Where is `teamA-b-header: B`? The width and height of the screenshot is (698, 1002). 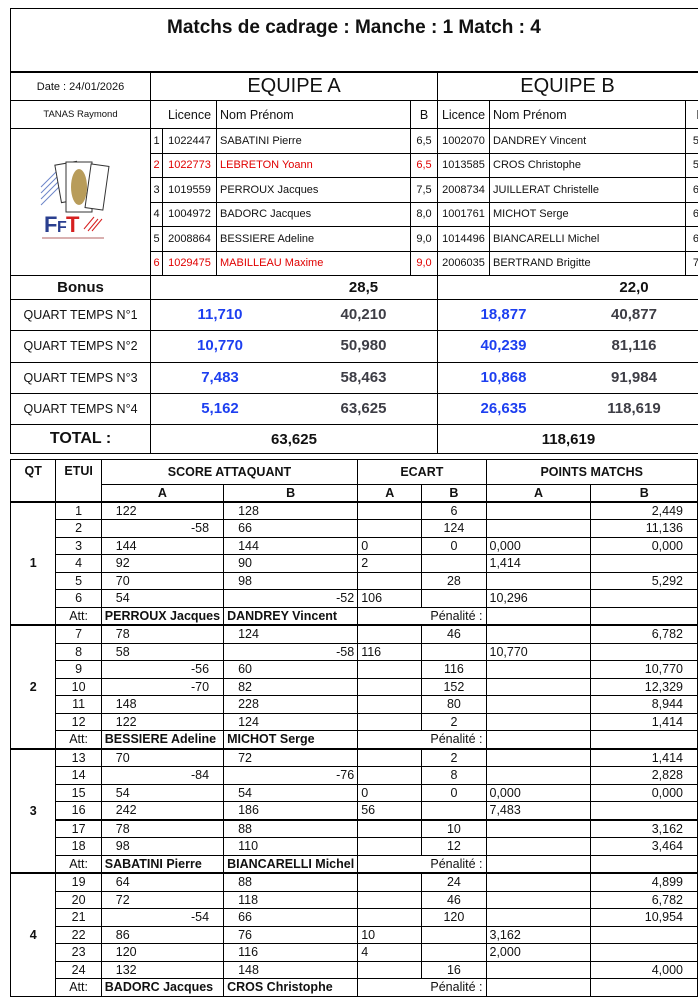 teamA-b-header: B is located at coordinates (423, 114).